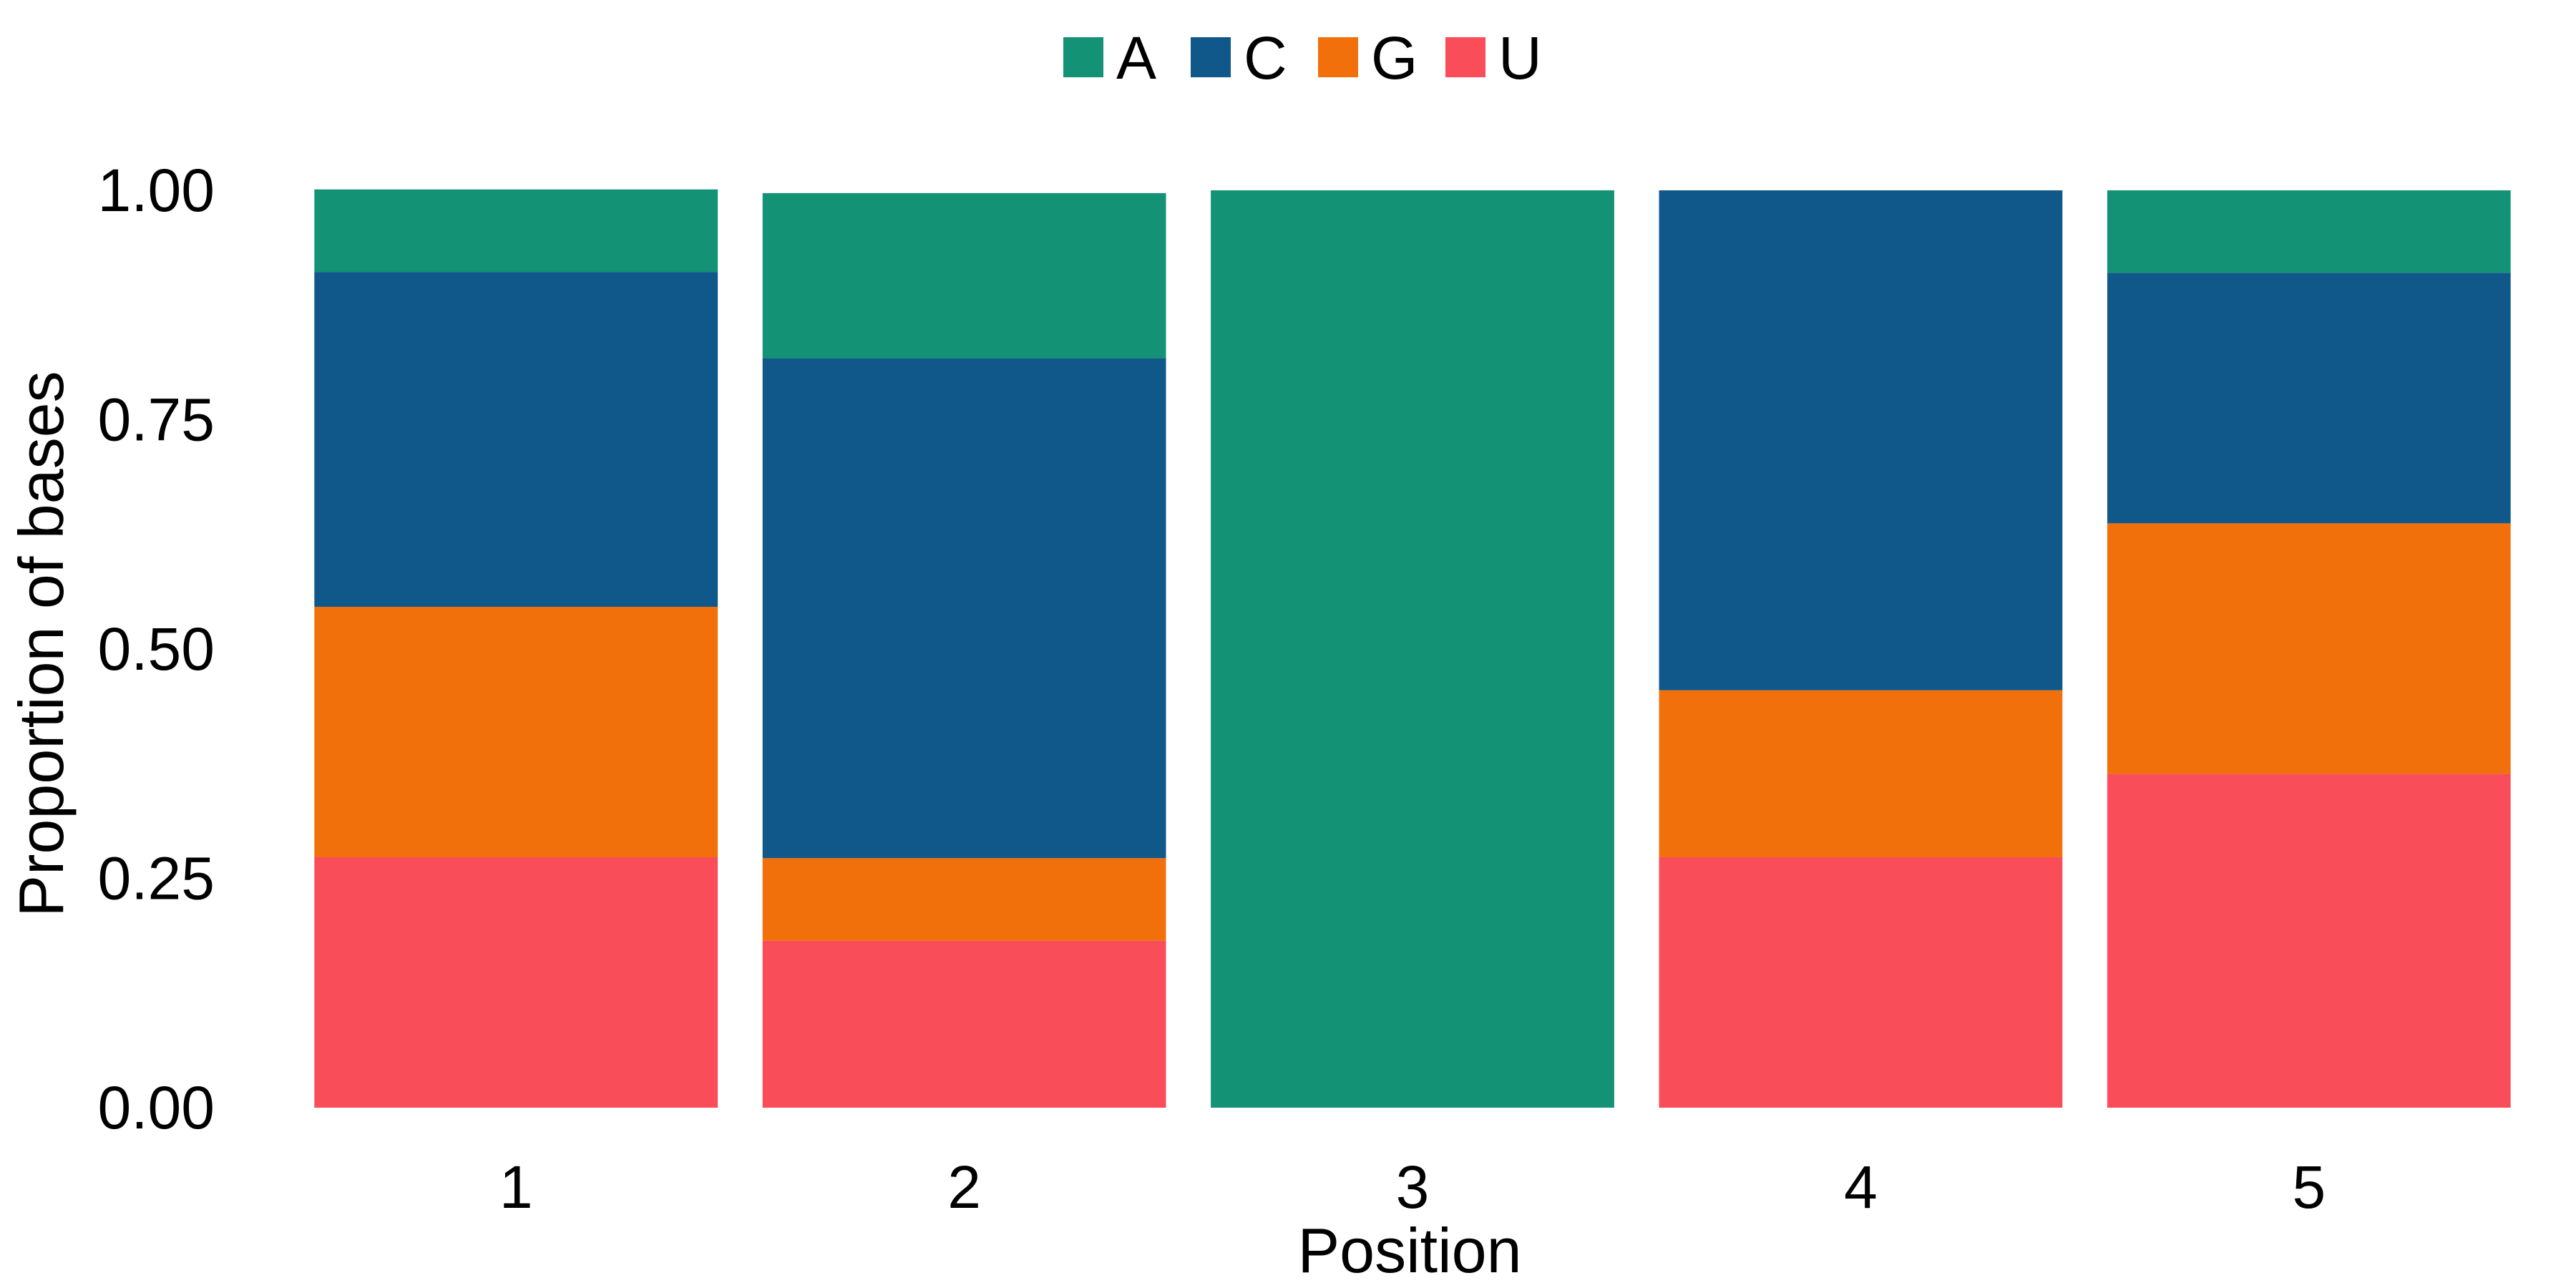  I want to click on bar-segment-1-U, so click(516, 982).